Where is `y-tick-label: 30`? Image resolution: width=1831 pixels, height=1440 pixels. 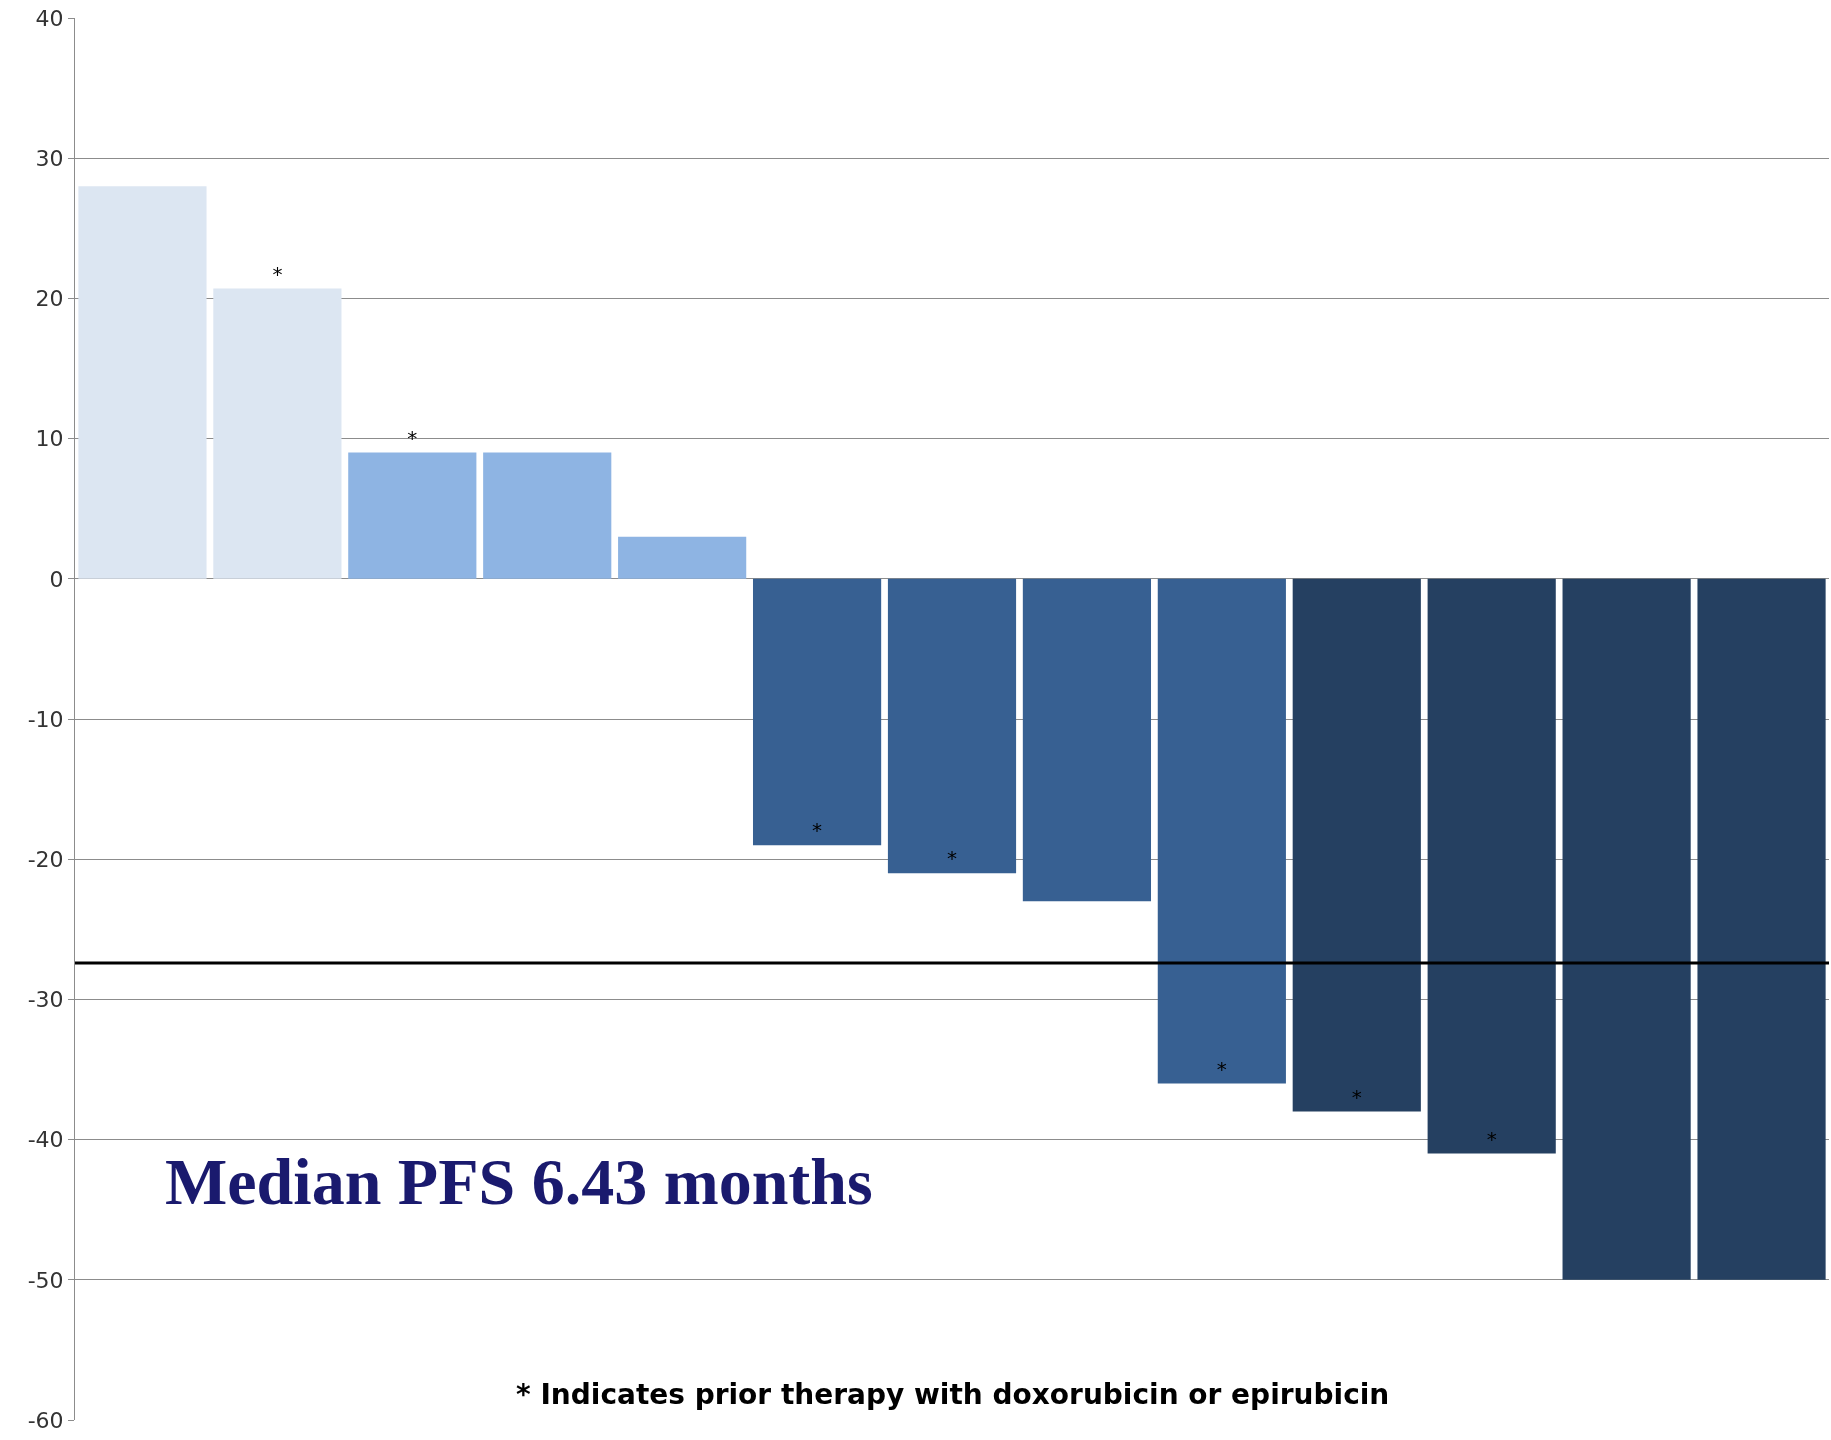 y-tick-label: 30 is located at coordinates (49, 158).